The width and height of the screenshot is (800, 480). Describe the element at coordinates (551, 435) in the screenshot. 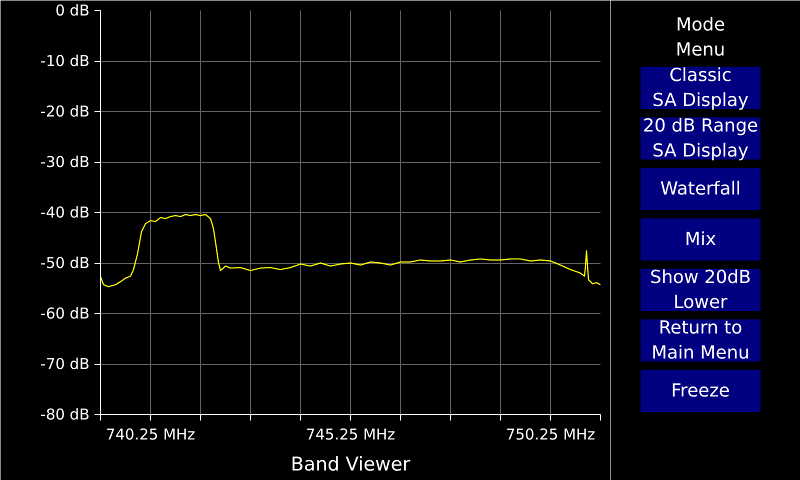

I see `x-tick-label: 750.25 MHz` at that location.